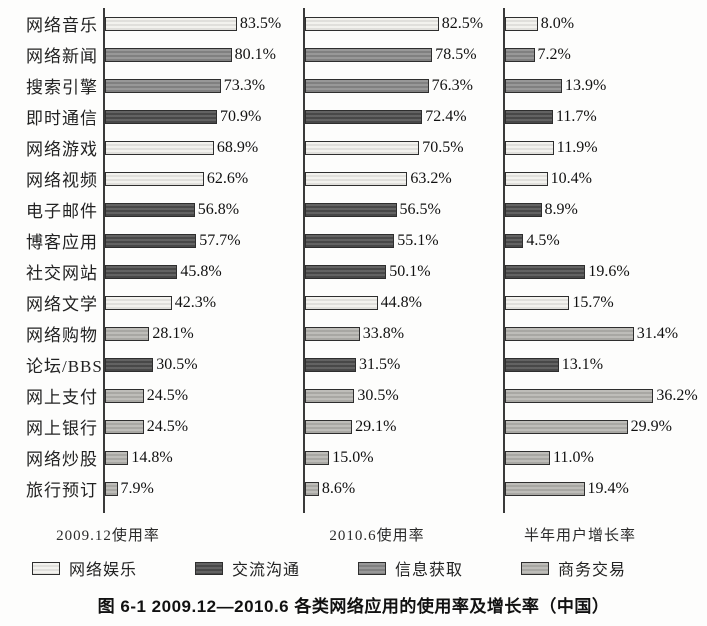  I want to click on bar-value-label: 11.0%, so click(573, 457).